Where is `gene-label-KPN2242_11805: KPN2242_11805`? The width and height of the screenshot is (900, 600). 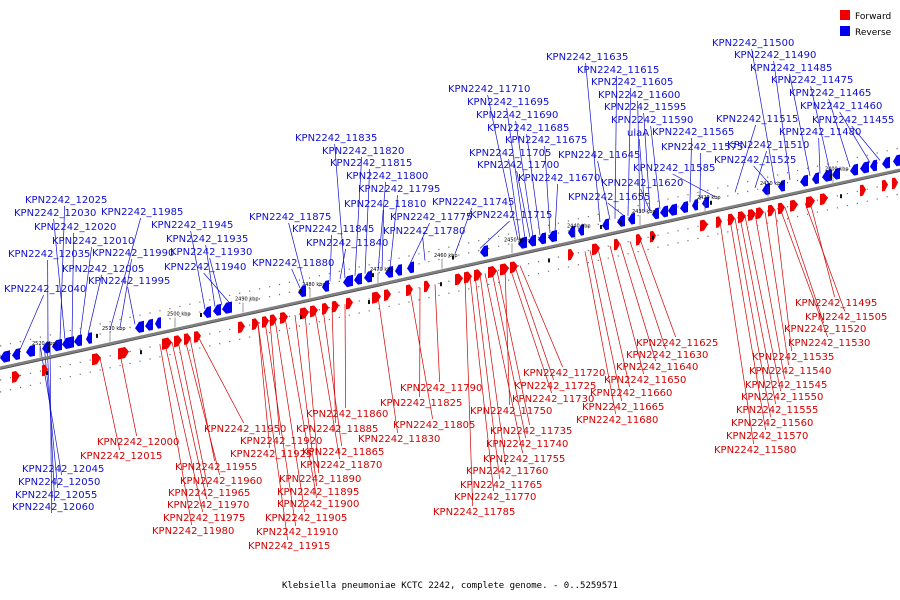
gene-label-KPN2242_11805: KPN2242_11805 is located at coordinates (434, 425).